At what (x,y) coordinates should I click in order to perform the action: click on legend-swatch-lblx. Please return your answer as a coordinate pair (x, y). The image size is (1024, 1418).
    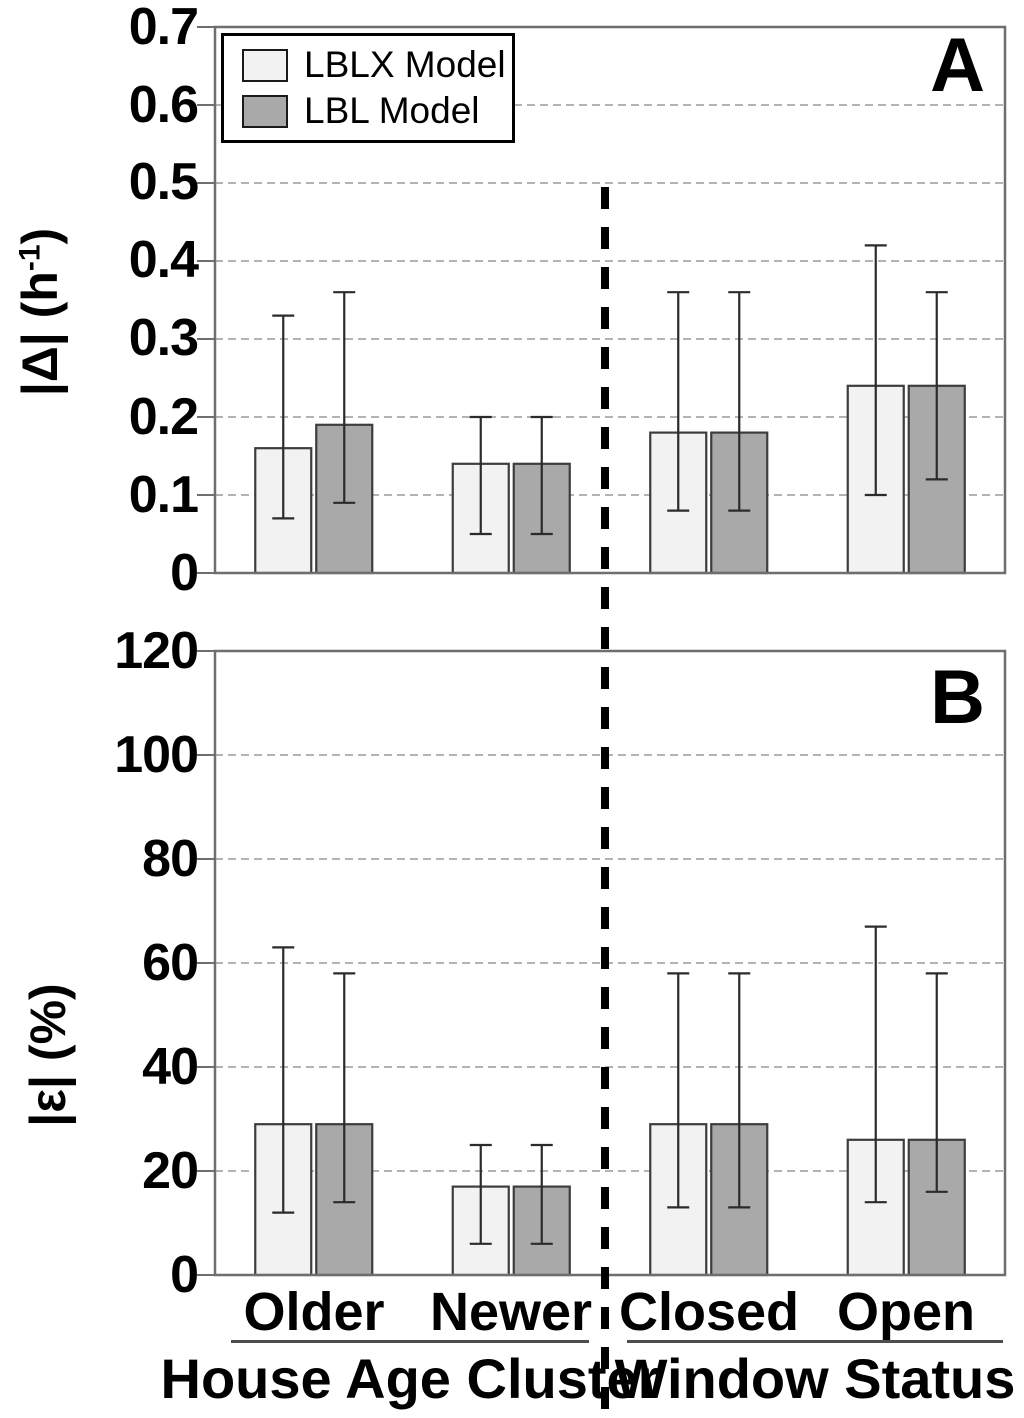
    Looking at the image, I should click on (265, 65).